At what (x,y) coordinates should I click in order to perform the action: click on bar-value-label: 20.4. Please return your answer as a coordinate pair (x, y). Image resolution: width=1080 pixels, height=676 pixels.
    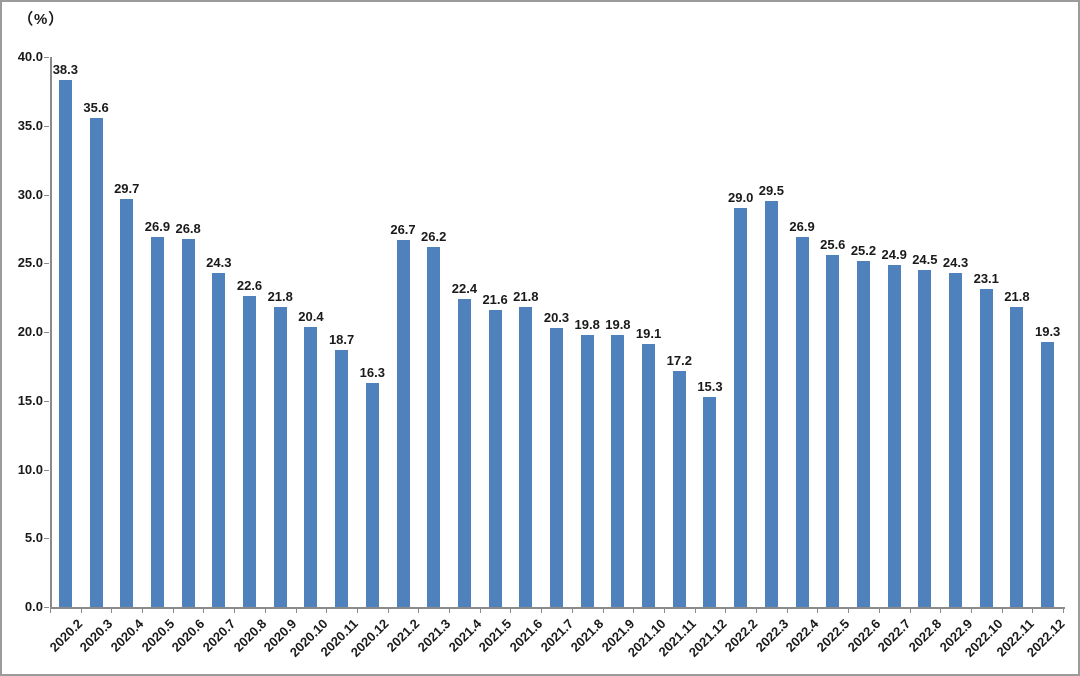
    Looking at the image, I should click on (311, 316).